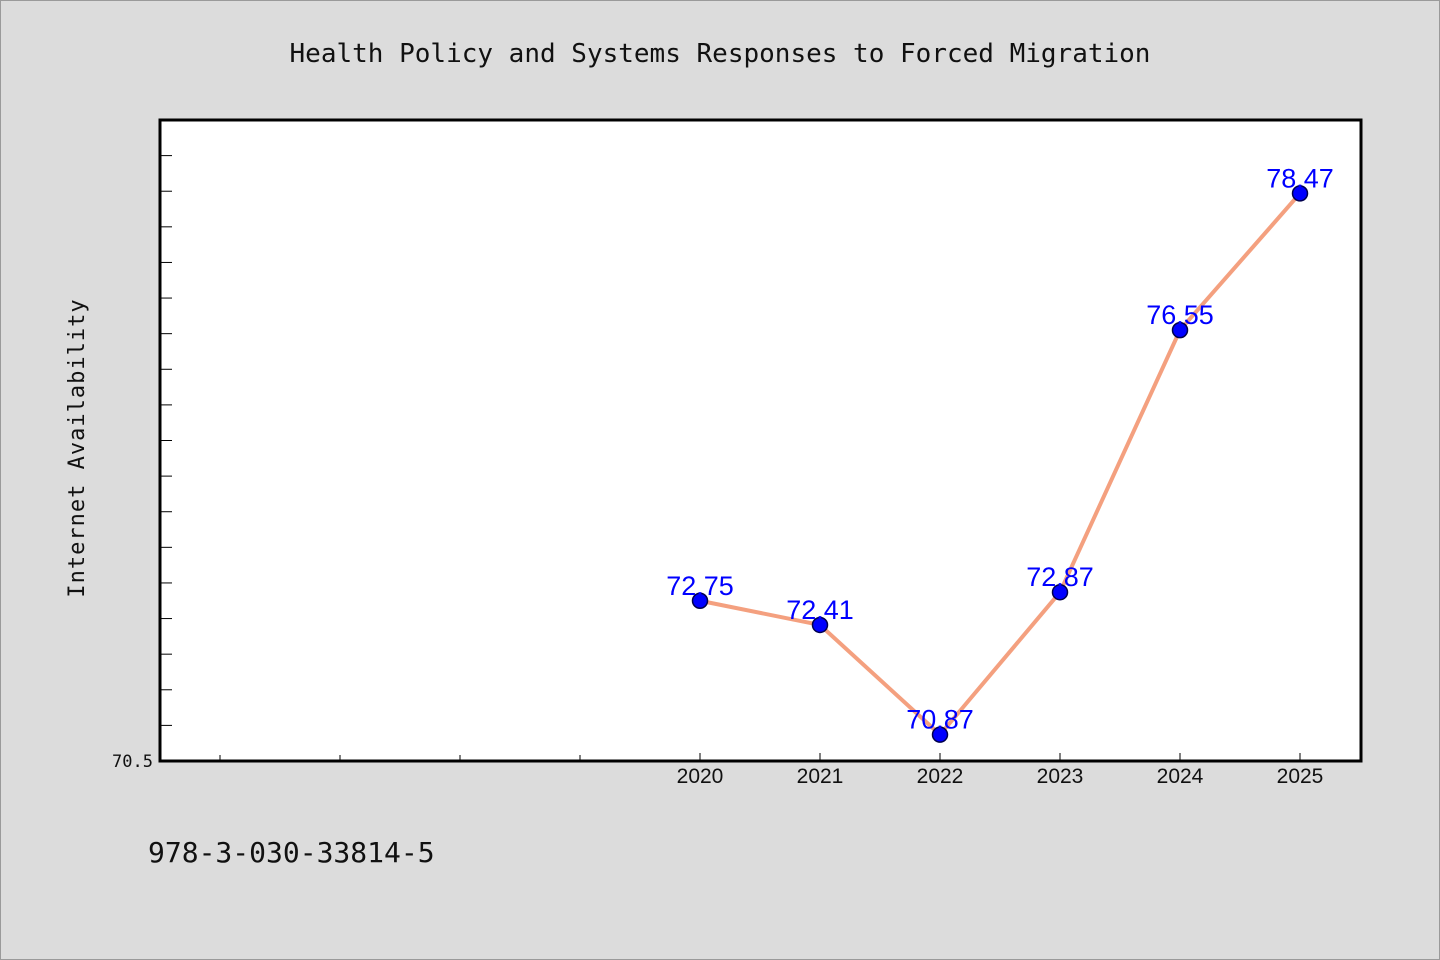 This screenshot has height=960, width=1440. I want to click on y-tick-labels: 70.5, so click(132, 762).